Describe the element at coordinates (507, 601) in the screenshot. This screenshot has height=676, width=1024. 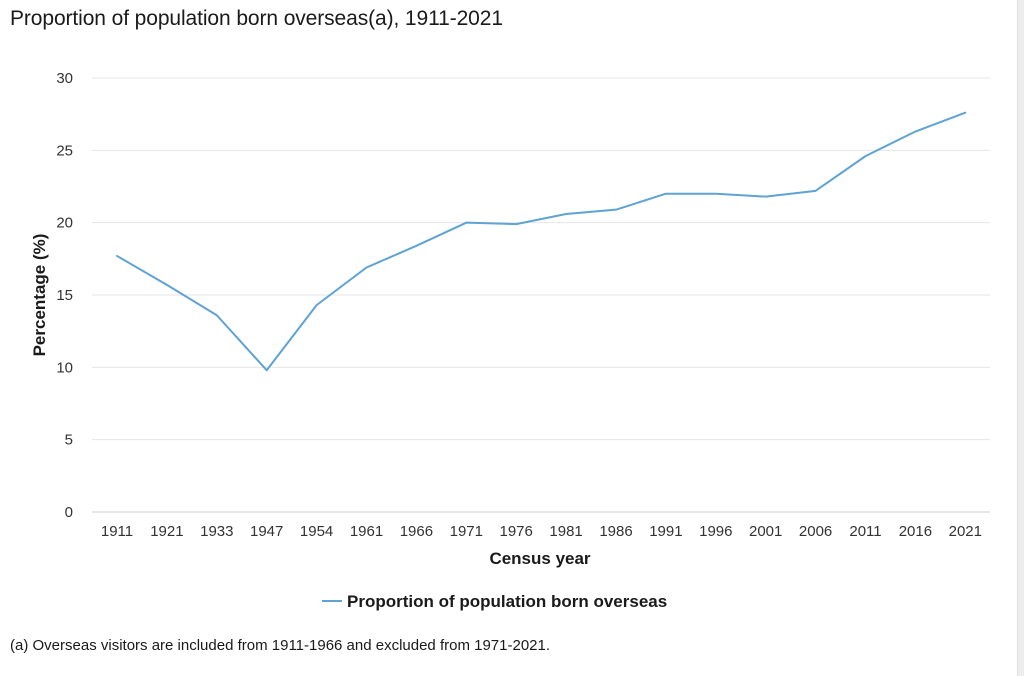
I see `legend-label: Proportion of population born overseas` at that location.